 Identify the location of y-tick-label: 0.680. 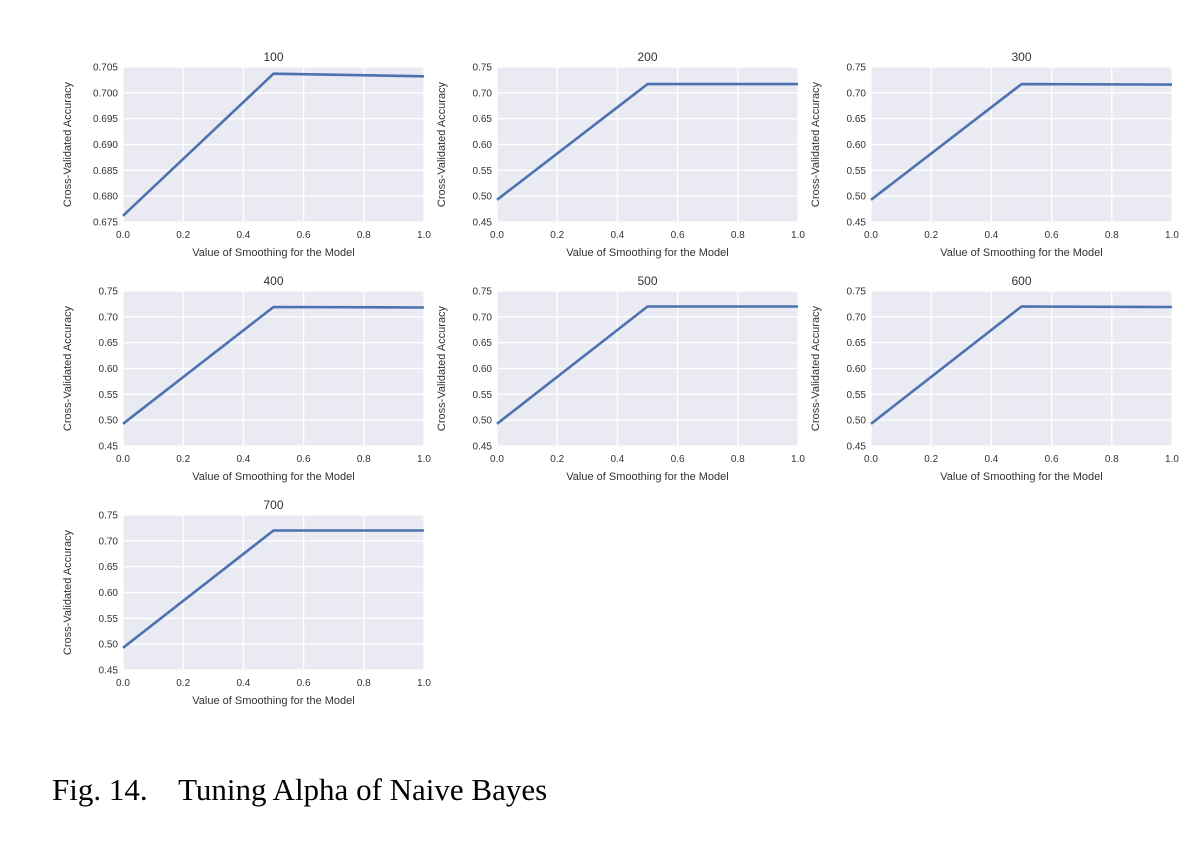
(105, 197).